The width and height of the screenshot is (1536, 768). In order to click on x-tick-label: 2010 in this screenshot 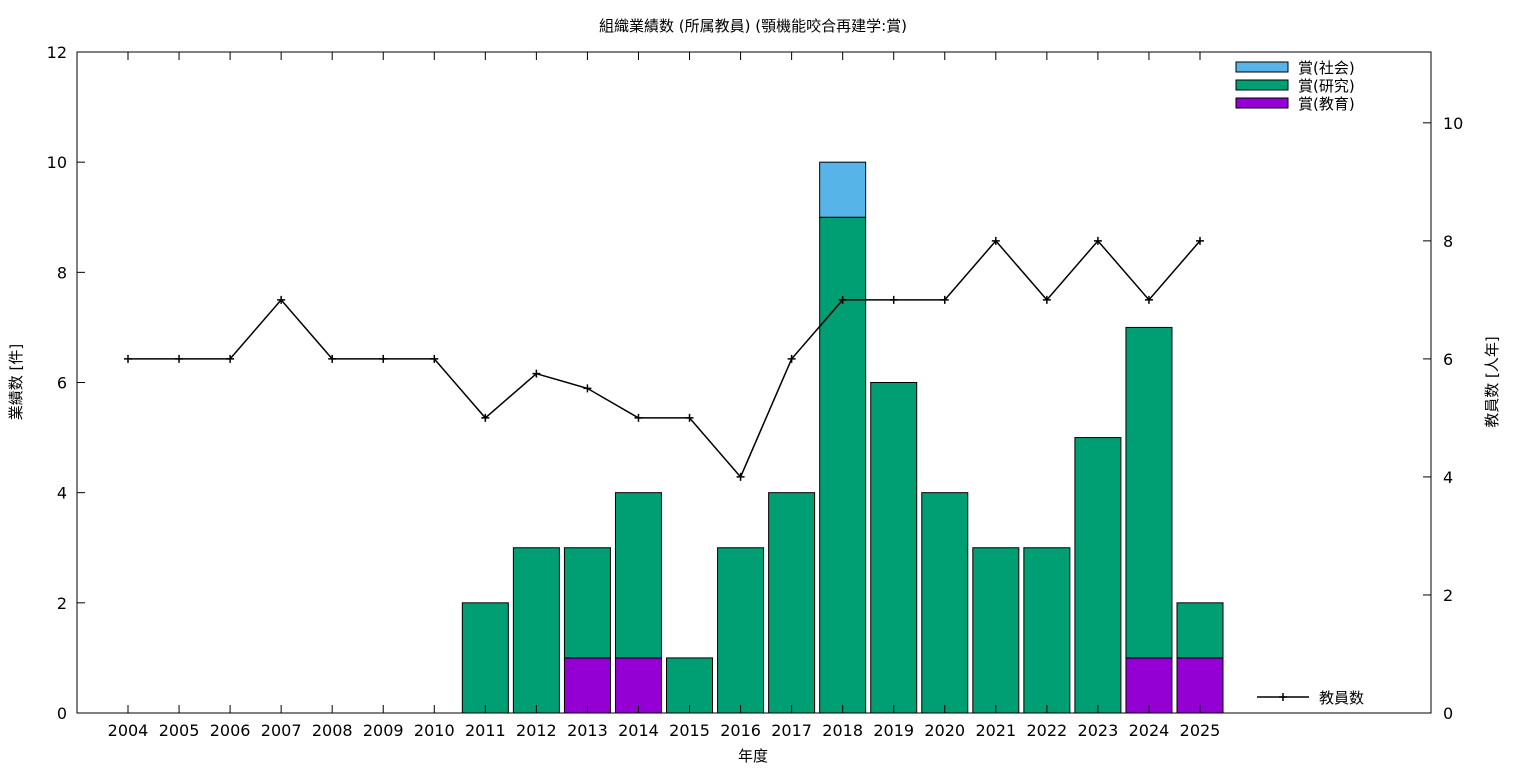, I will do `click(434, 730)`.